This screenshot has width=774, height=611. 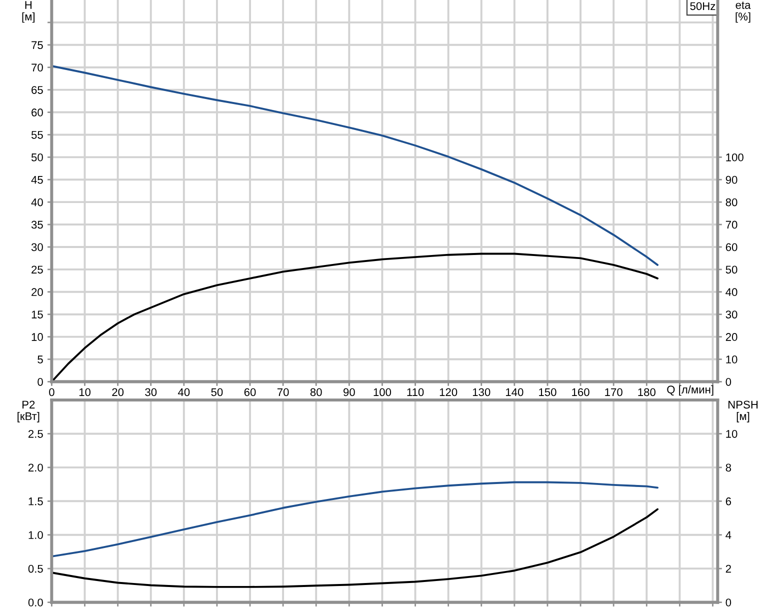 What do you see at coordinates (35, 535) in the screenshot?
I see `y-tick-label: 1.0` at bounding box center [35, 535].